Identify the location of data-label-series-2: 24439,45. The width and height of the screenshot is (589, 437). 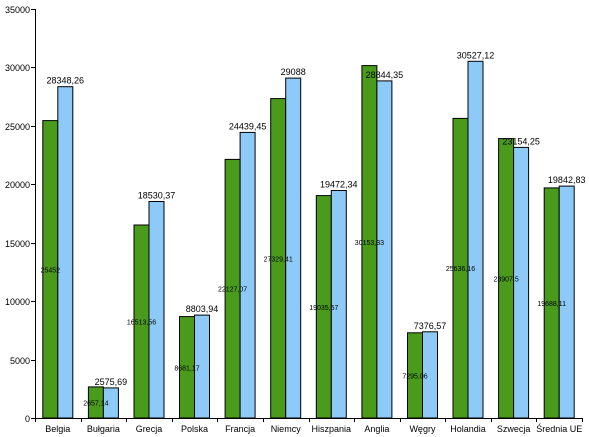
(248, 126).